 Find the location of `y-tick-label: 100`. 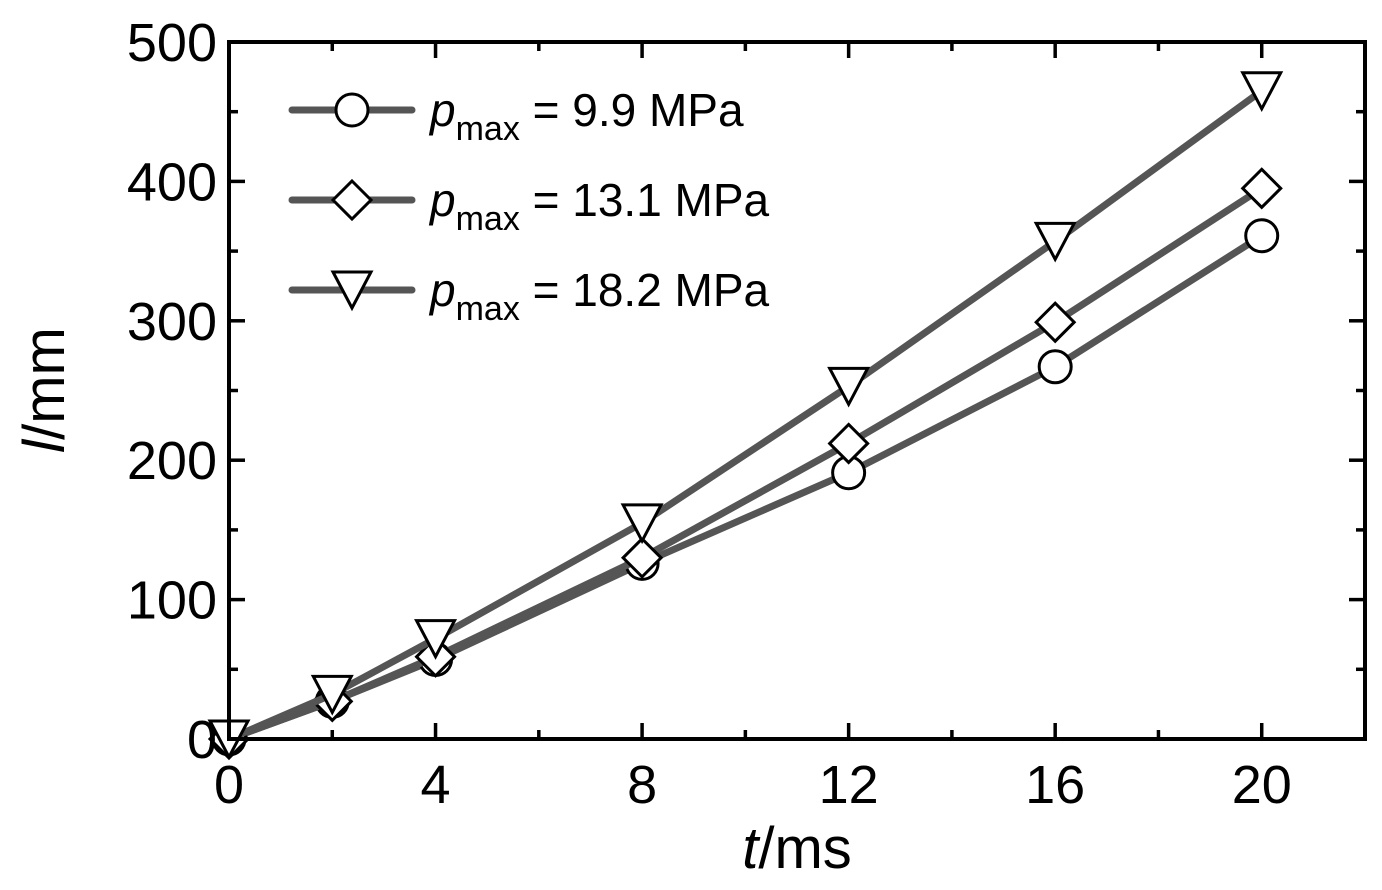

y-tick-label: 100 is located at coordinates (172, 601).